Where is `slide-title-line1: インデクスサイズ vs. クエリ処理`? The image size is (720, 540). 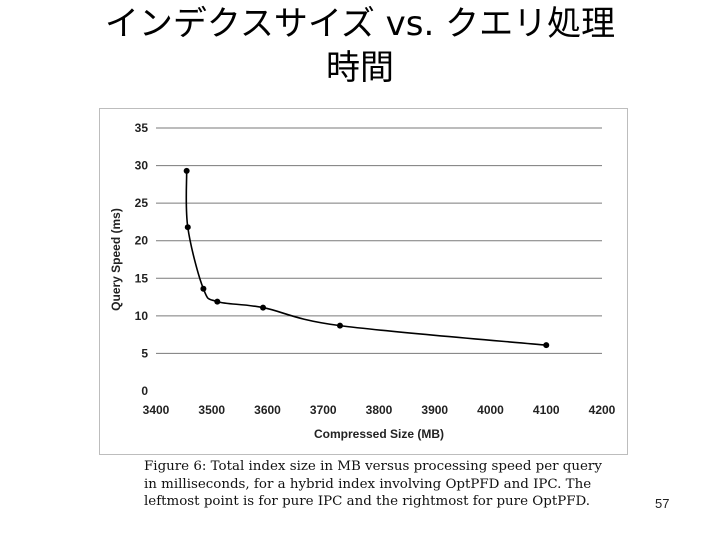
slide-title-line1: インデクスサイズ vs. クエリ処理 is located at coordinates (360, 24).